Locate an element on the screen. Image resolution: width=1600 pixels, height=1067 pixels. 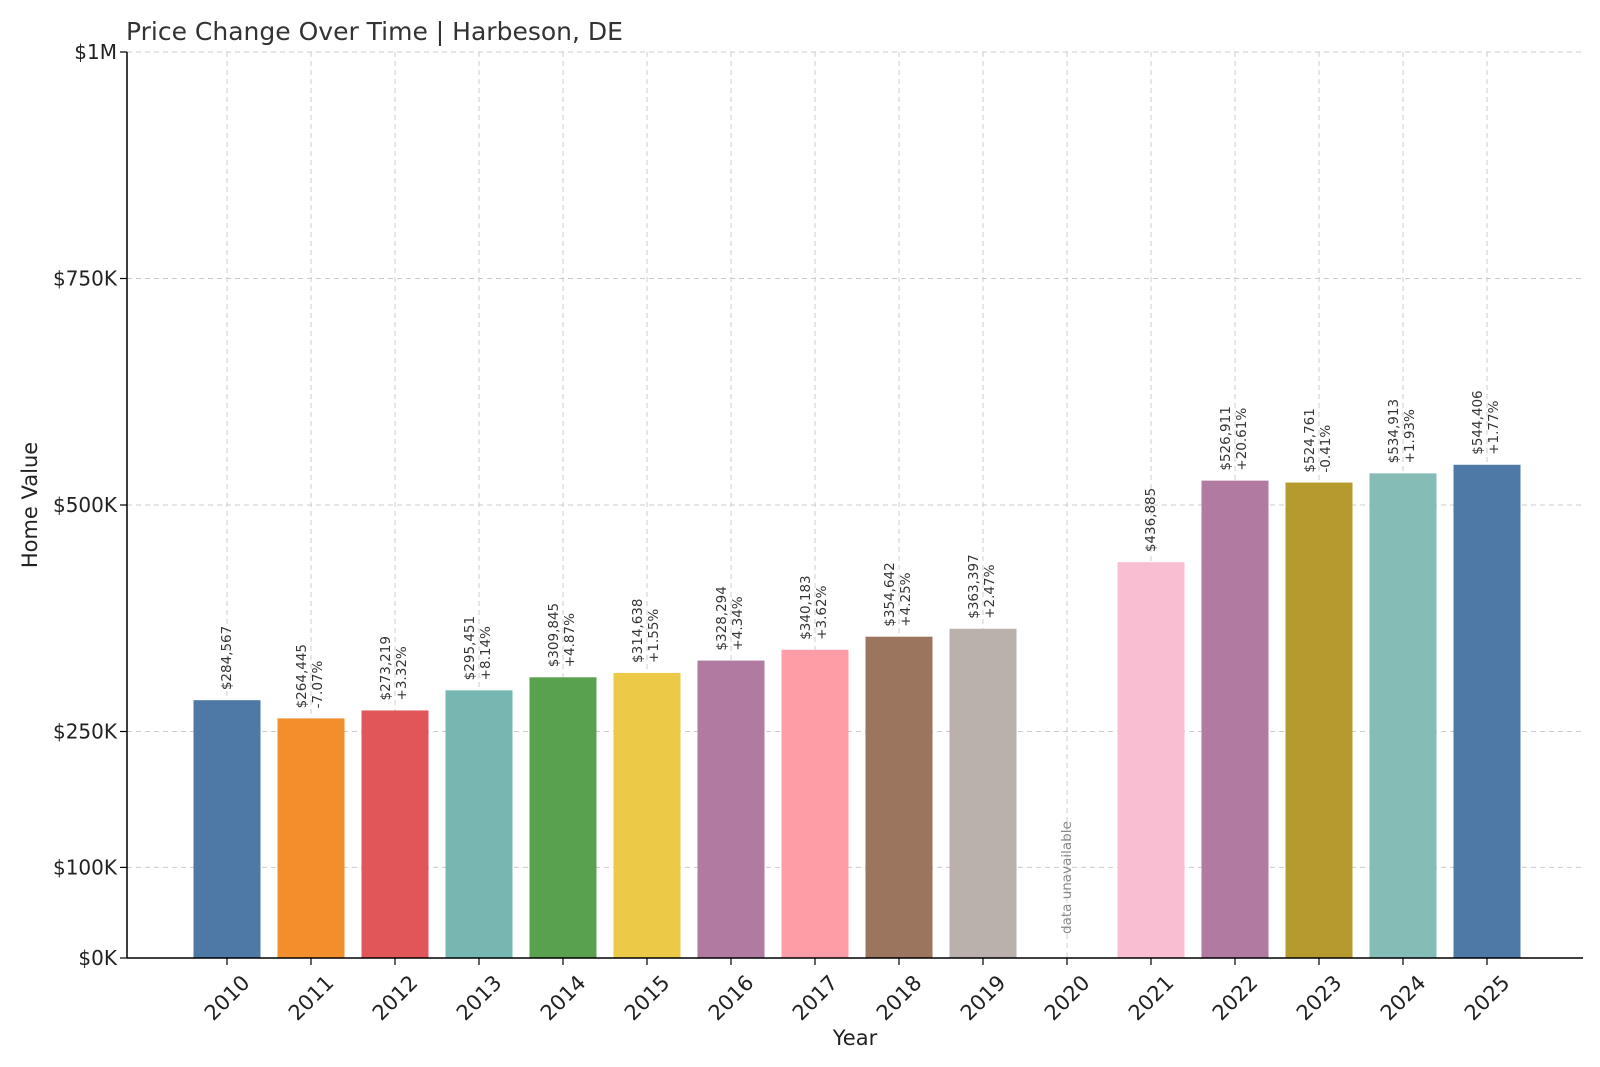
missing-data-label: data unavailable is located at coordinates (1067, 877).